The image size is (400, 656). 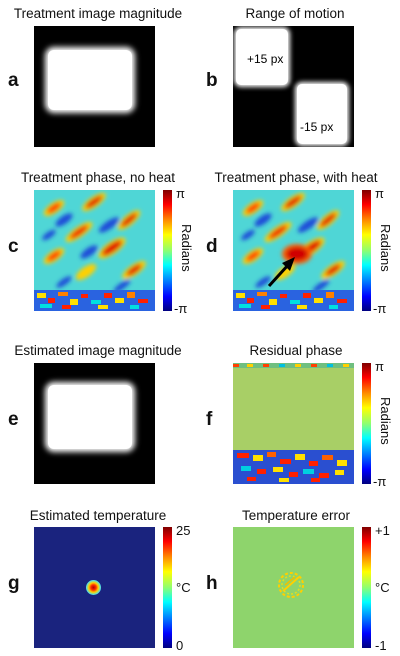 What do you see at coordinates (322, 114) in the screenshot?
I see `lower-block` at bounding box center [322, 114].